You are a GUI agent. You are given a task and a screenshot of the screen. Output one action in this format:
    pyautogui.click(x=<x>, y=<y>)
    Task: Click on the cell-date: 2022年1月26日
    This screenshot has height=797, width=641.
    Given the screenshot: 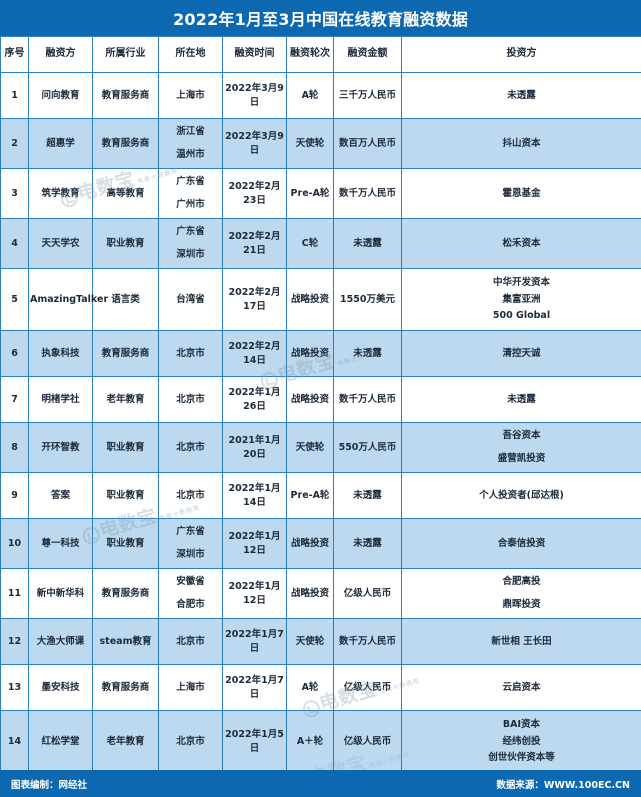 What is the action you would take?
    pyautogui.click(x=254, y=399)
    